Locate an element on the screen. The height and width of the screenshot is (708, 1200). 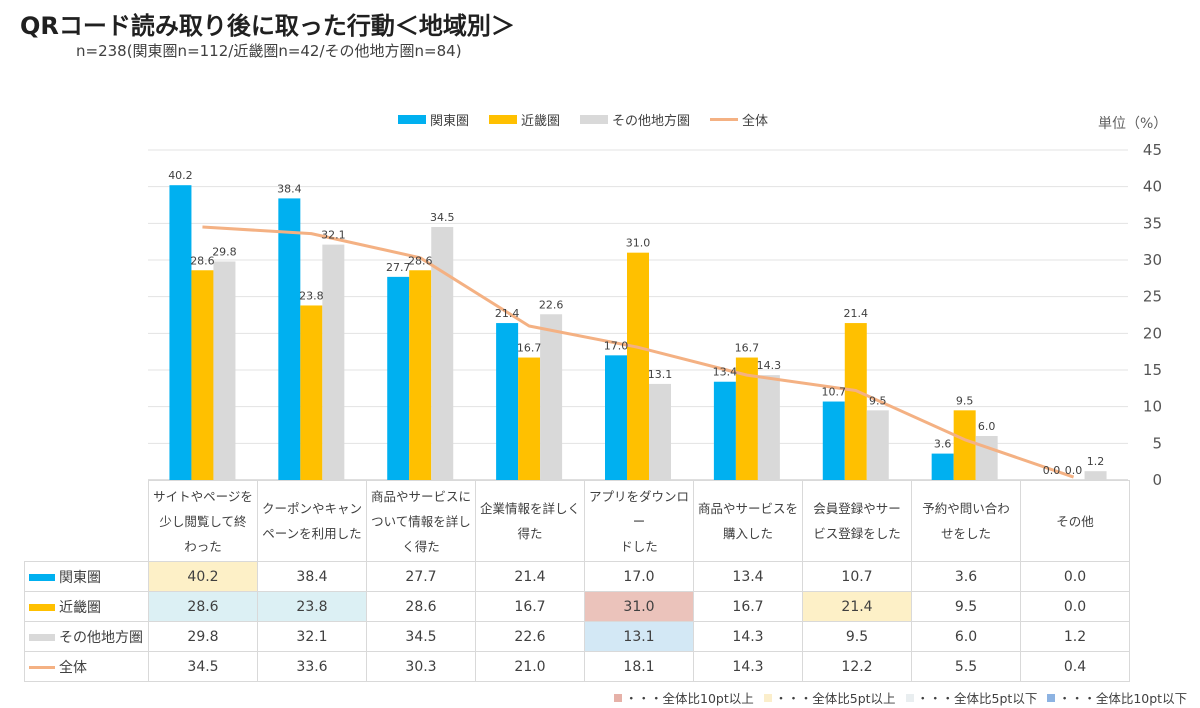
data-label-other: 34.5 is located at coordinates (442, 217).